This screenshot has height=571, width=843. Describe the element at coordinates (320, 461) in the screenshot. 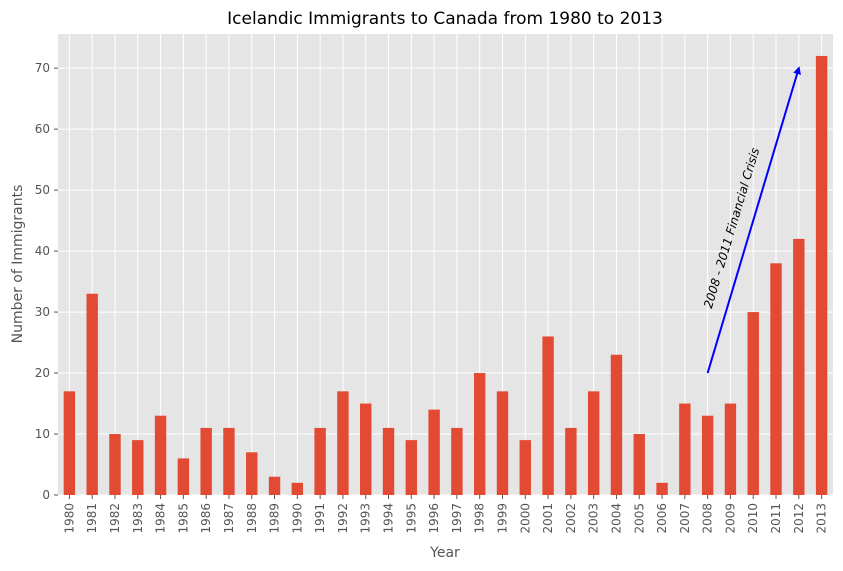

I see `bar-1991` at that location.